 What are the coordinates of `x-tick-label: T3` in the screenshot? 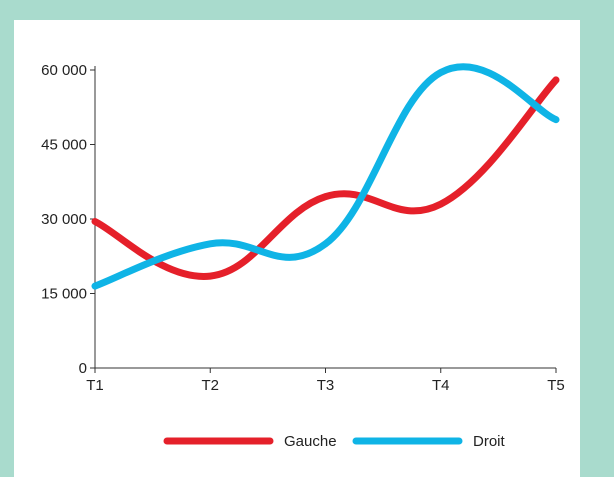 It's located at (326, 385).